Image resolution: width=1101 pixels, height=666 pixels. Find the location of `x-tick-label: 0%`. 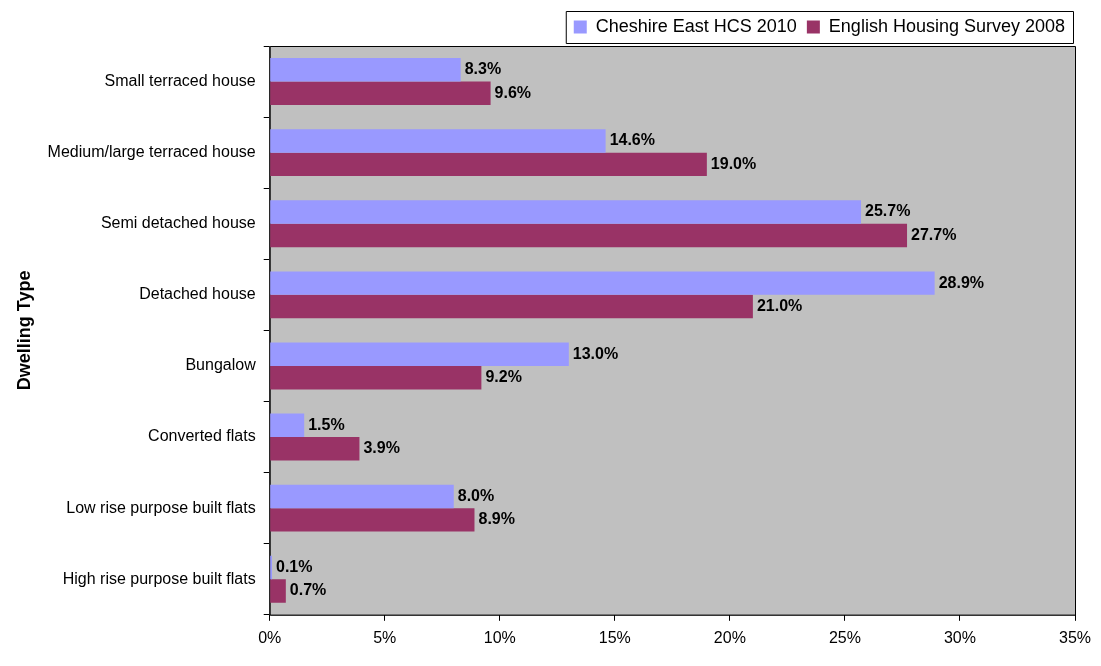

x-tick-label: 0% is located at coordinates (270, 637).